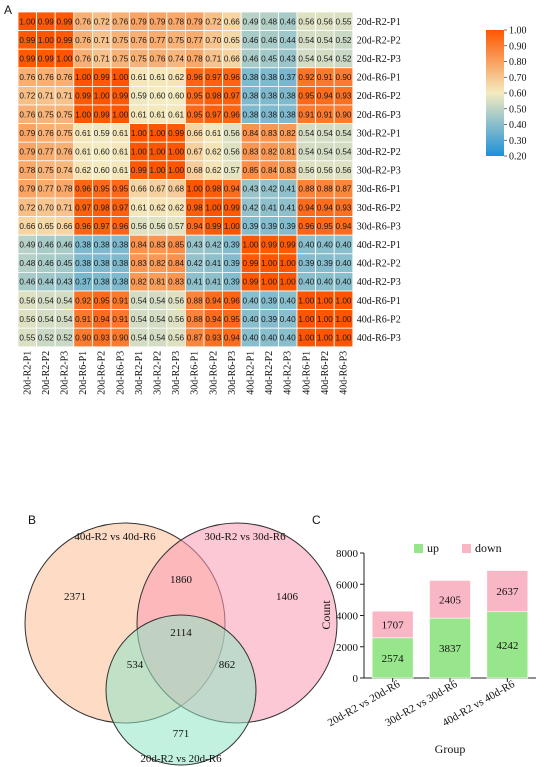 This screenshot has height=767, width=550. What do you see at coordinates (347, 617) in the screenshot?
I see `y-tick-label: 4000` at bounding box center [347, 617].